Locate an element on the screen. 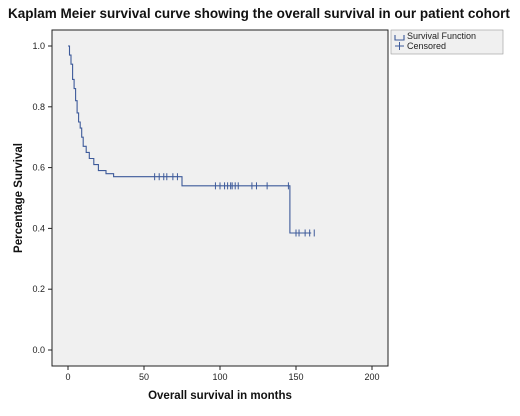 Image resolution: width=520 pixels, height=416 pixels. legend-survival-label: Survival Function is located at coordinates (441, 36).